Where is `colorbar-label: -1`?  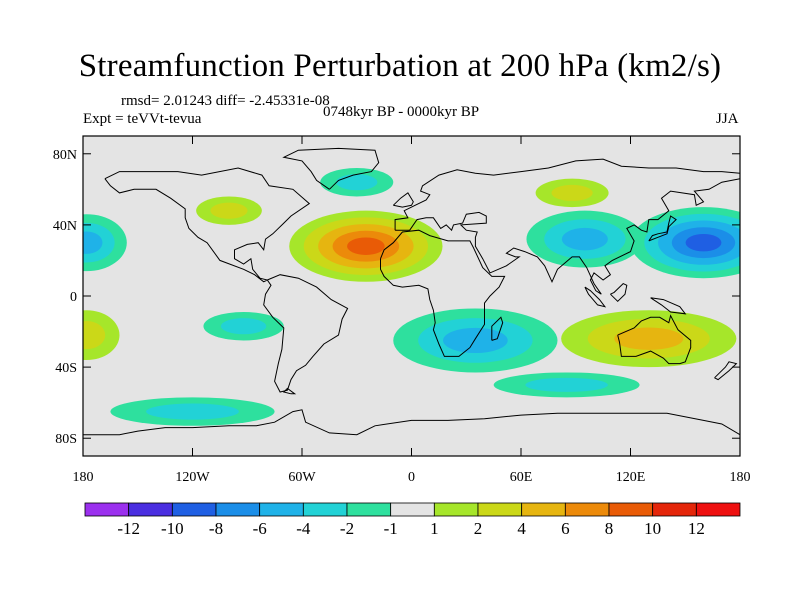 colorbar-label: -1 is located at coordinates (391, 528).